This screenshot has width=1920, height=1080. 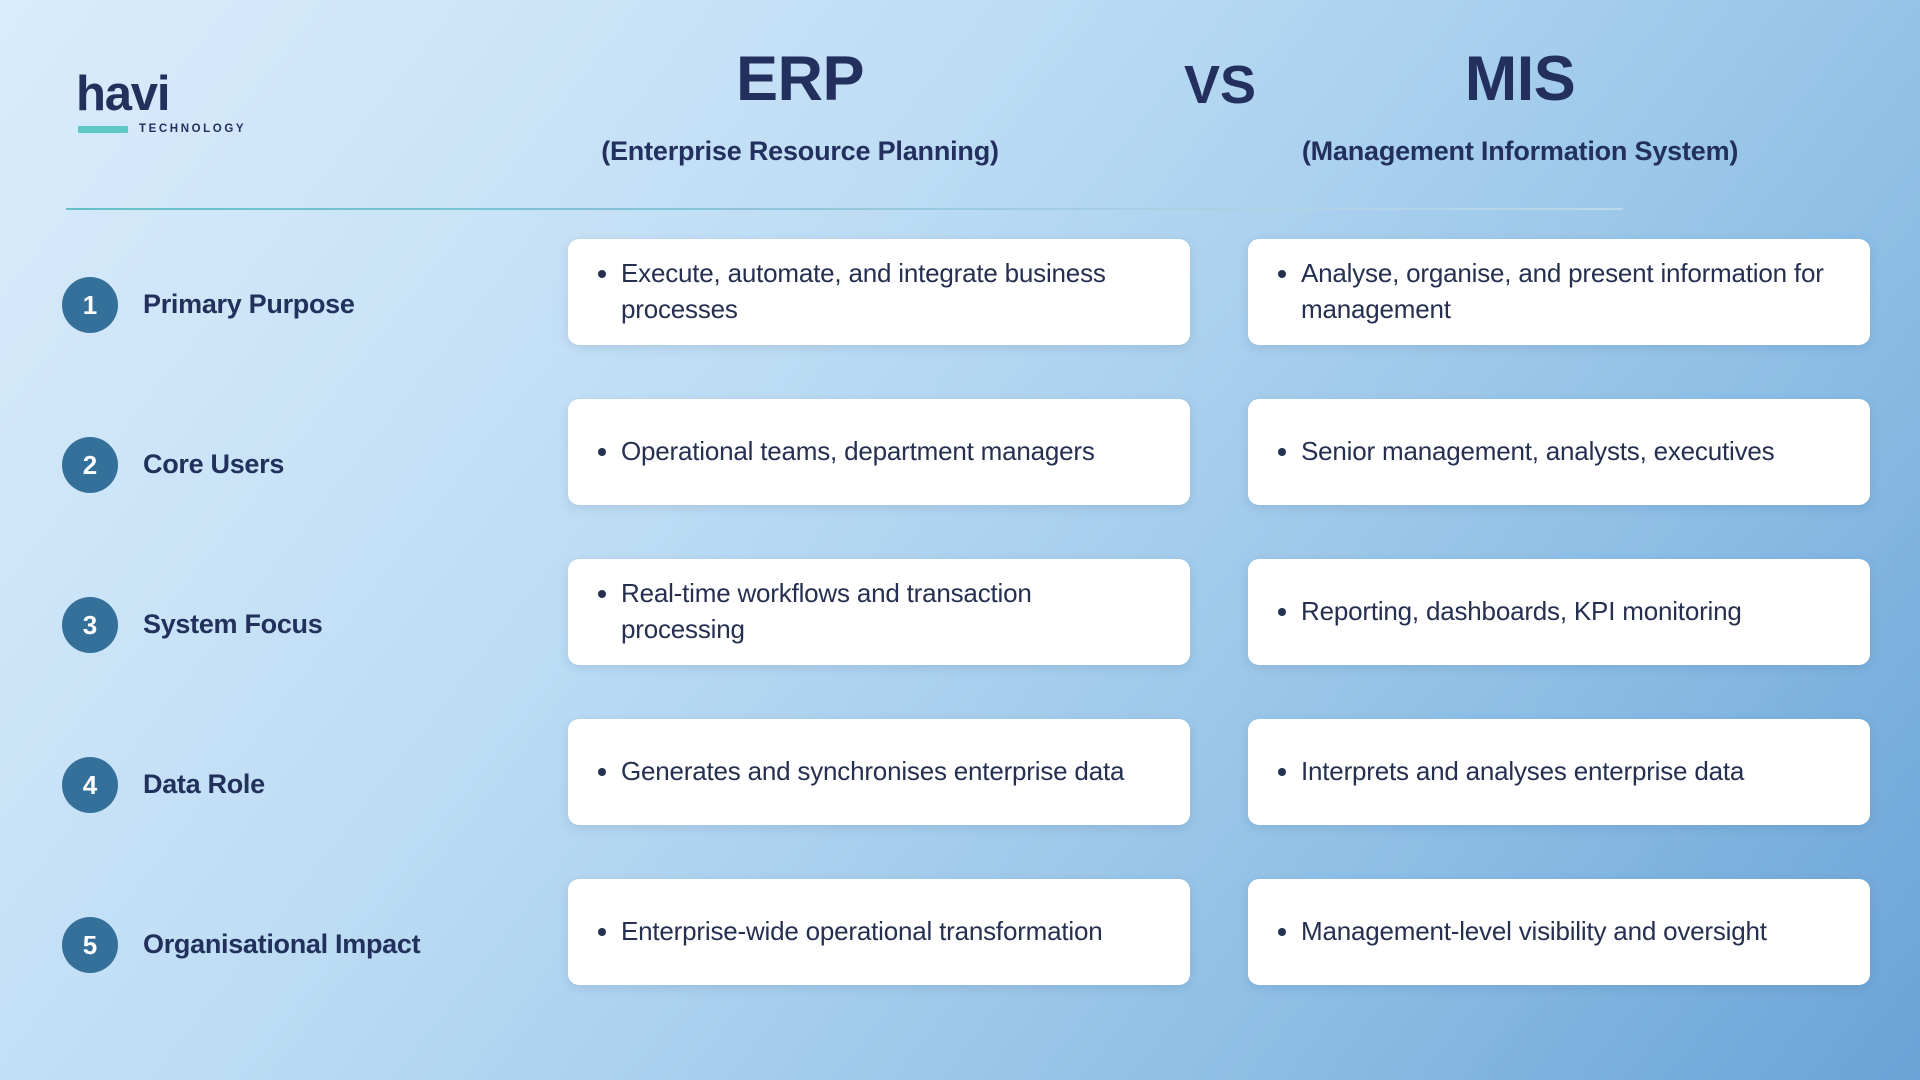 I want to click on row-label-text: Primary Purpose, so click(x=249, y=304).